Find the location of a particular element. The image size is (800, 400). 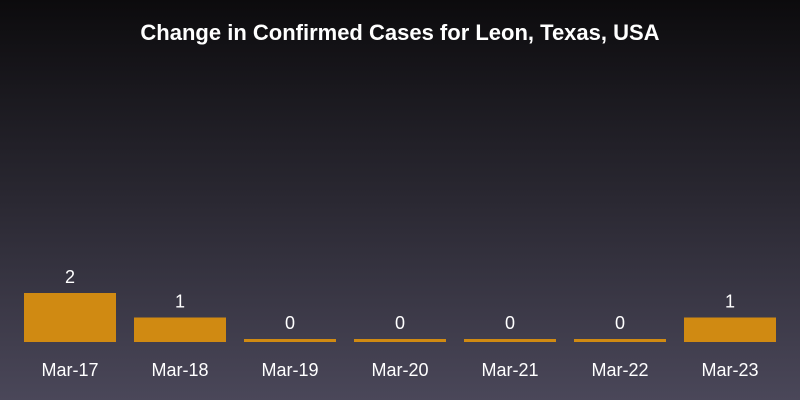

x-tick-label-mar-17: Mar-17 is located at coordinates (69, 370).